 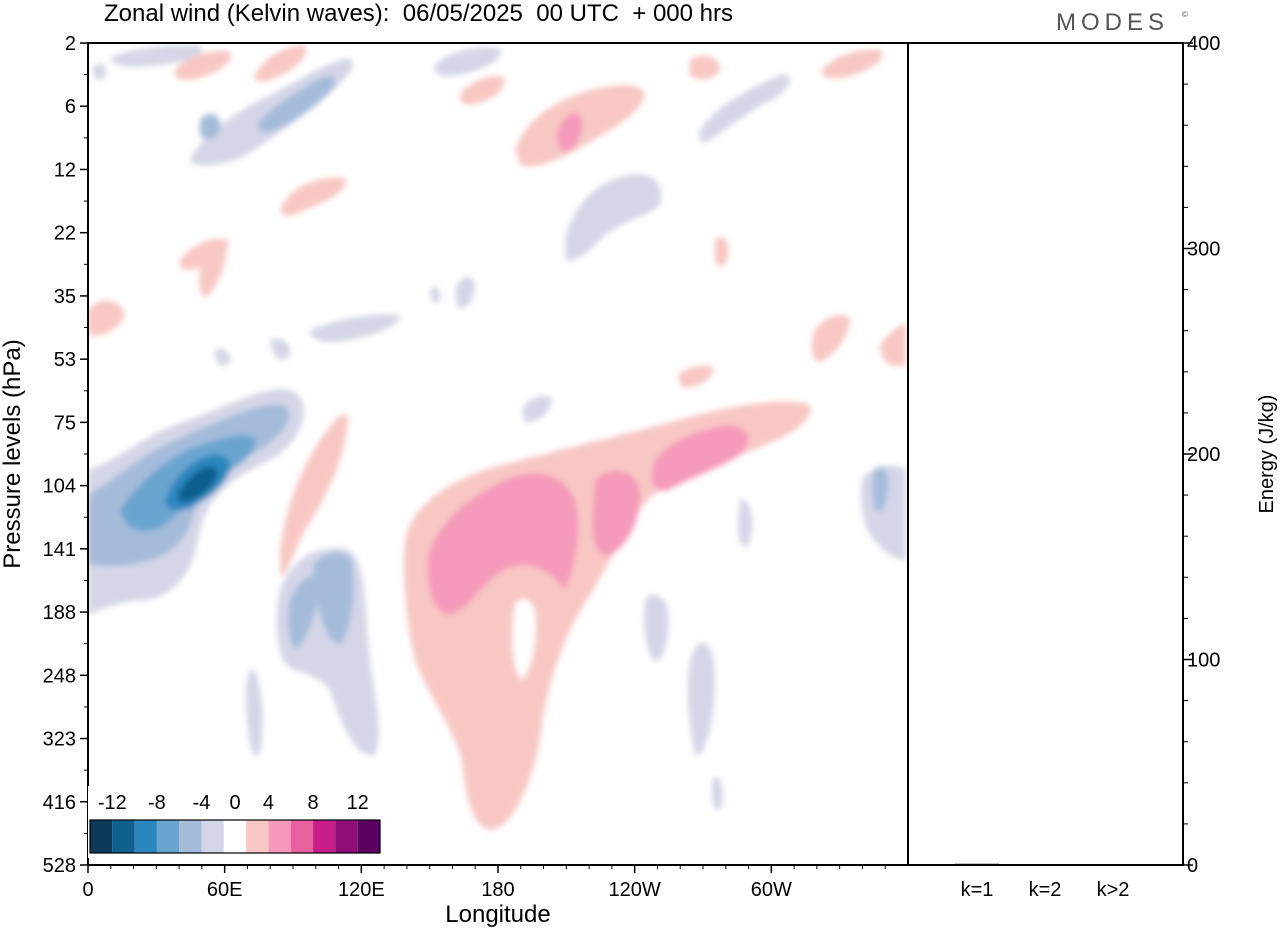 I want to click on energy-category-label: k>2, so click(x=1113, y=890).